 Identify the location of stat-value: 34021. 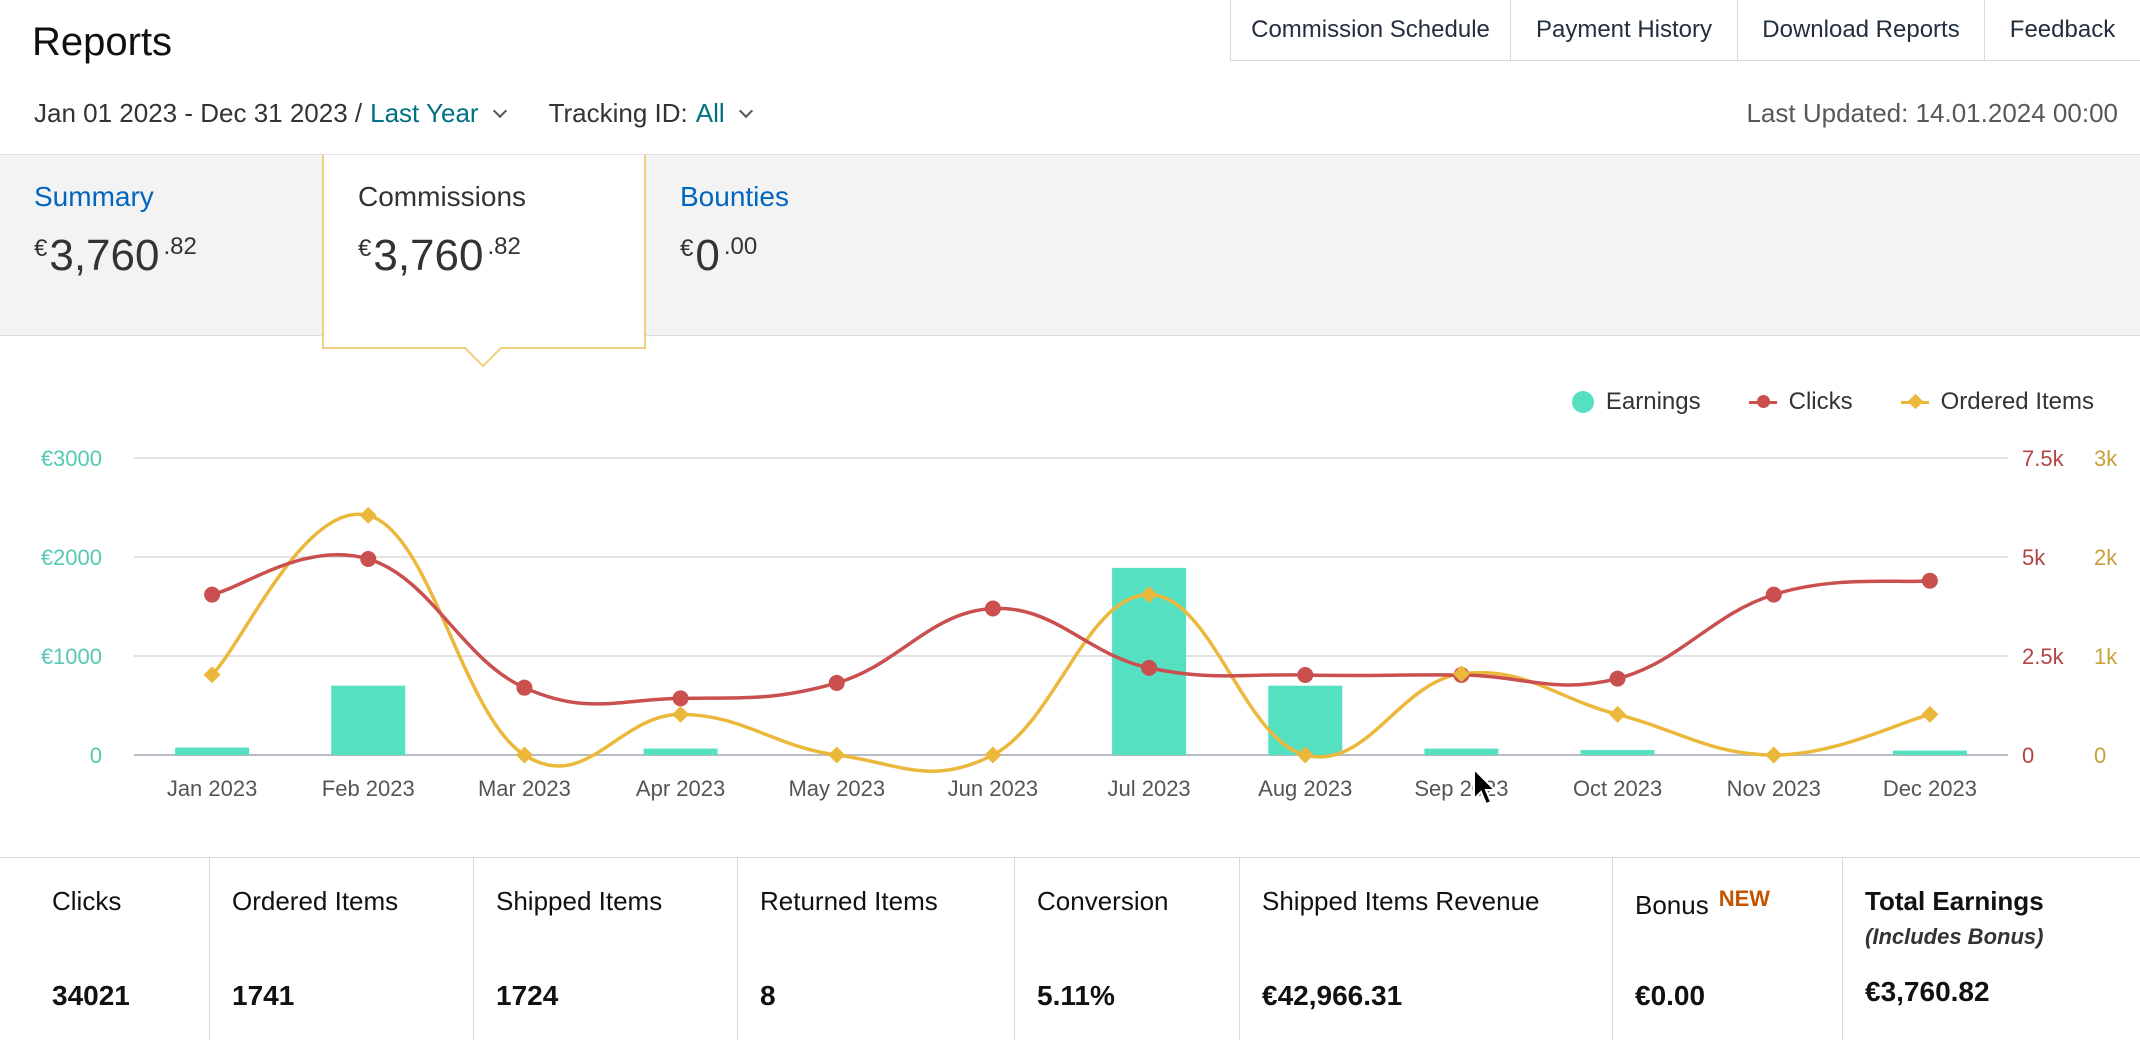
(91, 995).